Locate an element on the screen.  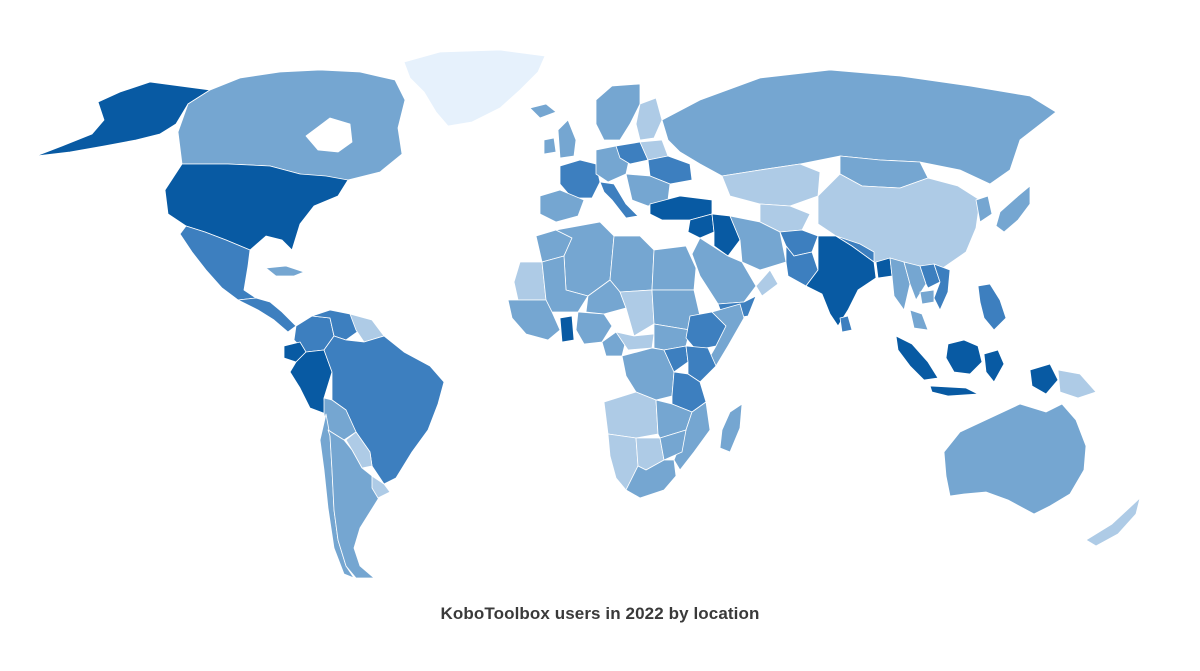
region-italy is located at coordinates (619, 200).